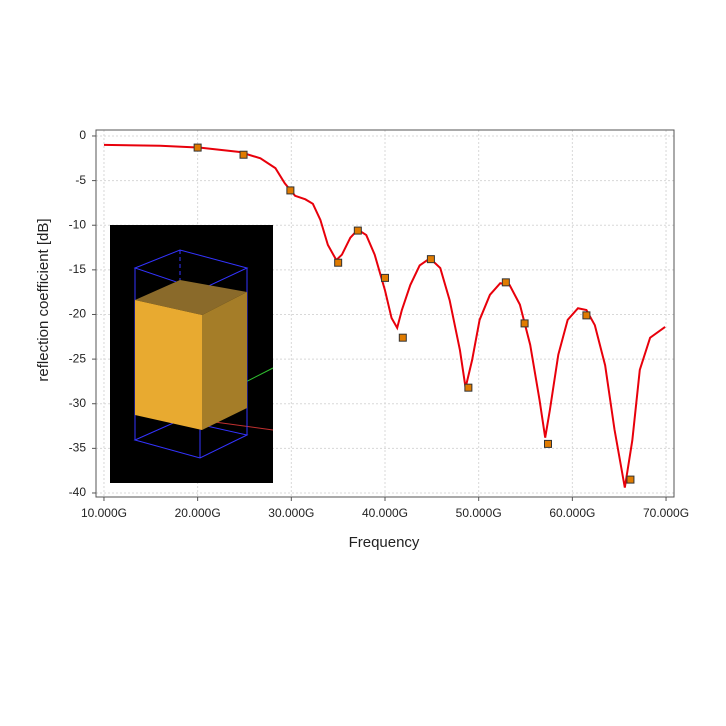  Describe the element at coordinates (666, 513) in the screenshot. I see `x-tick-label: 70.000G` at that location.